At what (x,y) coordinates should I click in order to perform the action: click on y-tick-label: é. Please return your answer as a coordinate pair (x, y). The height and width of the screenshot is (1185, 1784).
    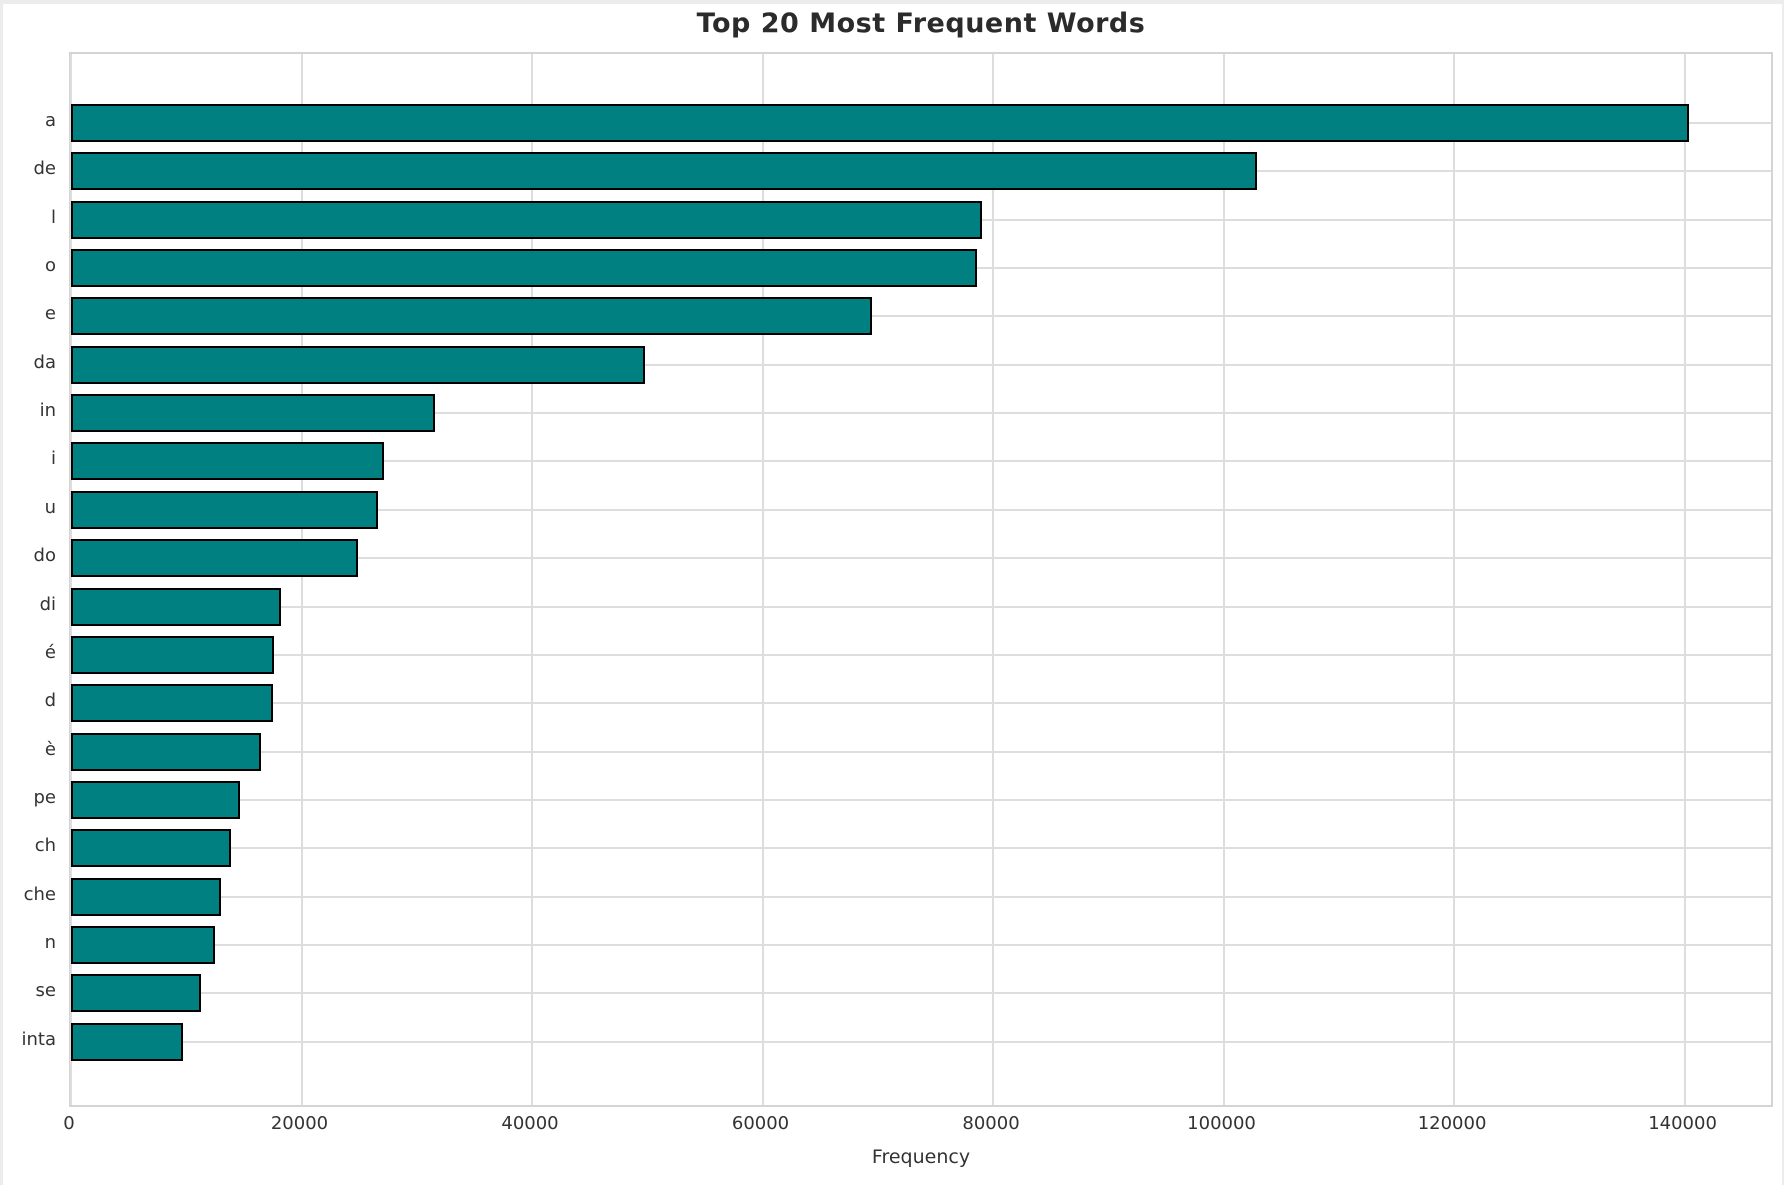
    Looking at the image, I should click on (50, 652).